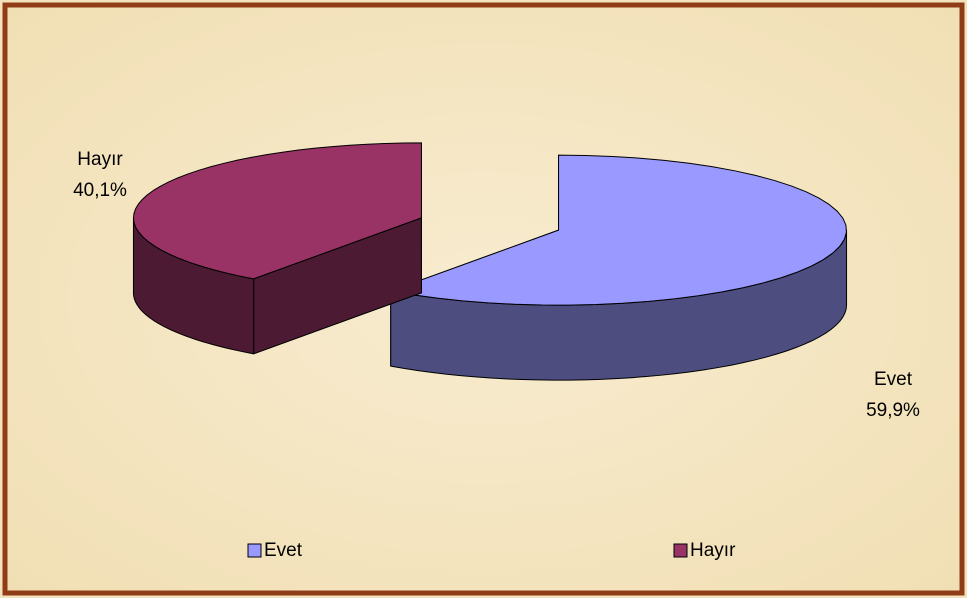  I want to click on slice-label: Evet, so click(893, 379).